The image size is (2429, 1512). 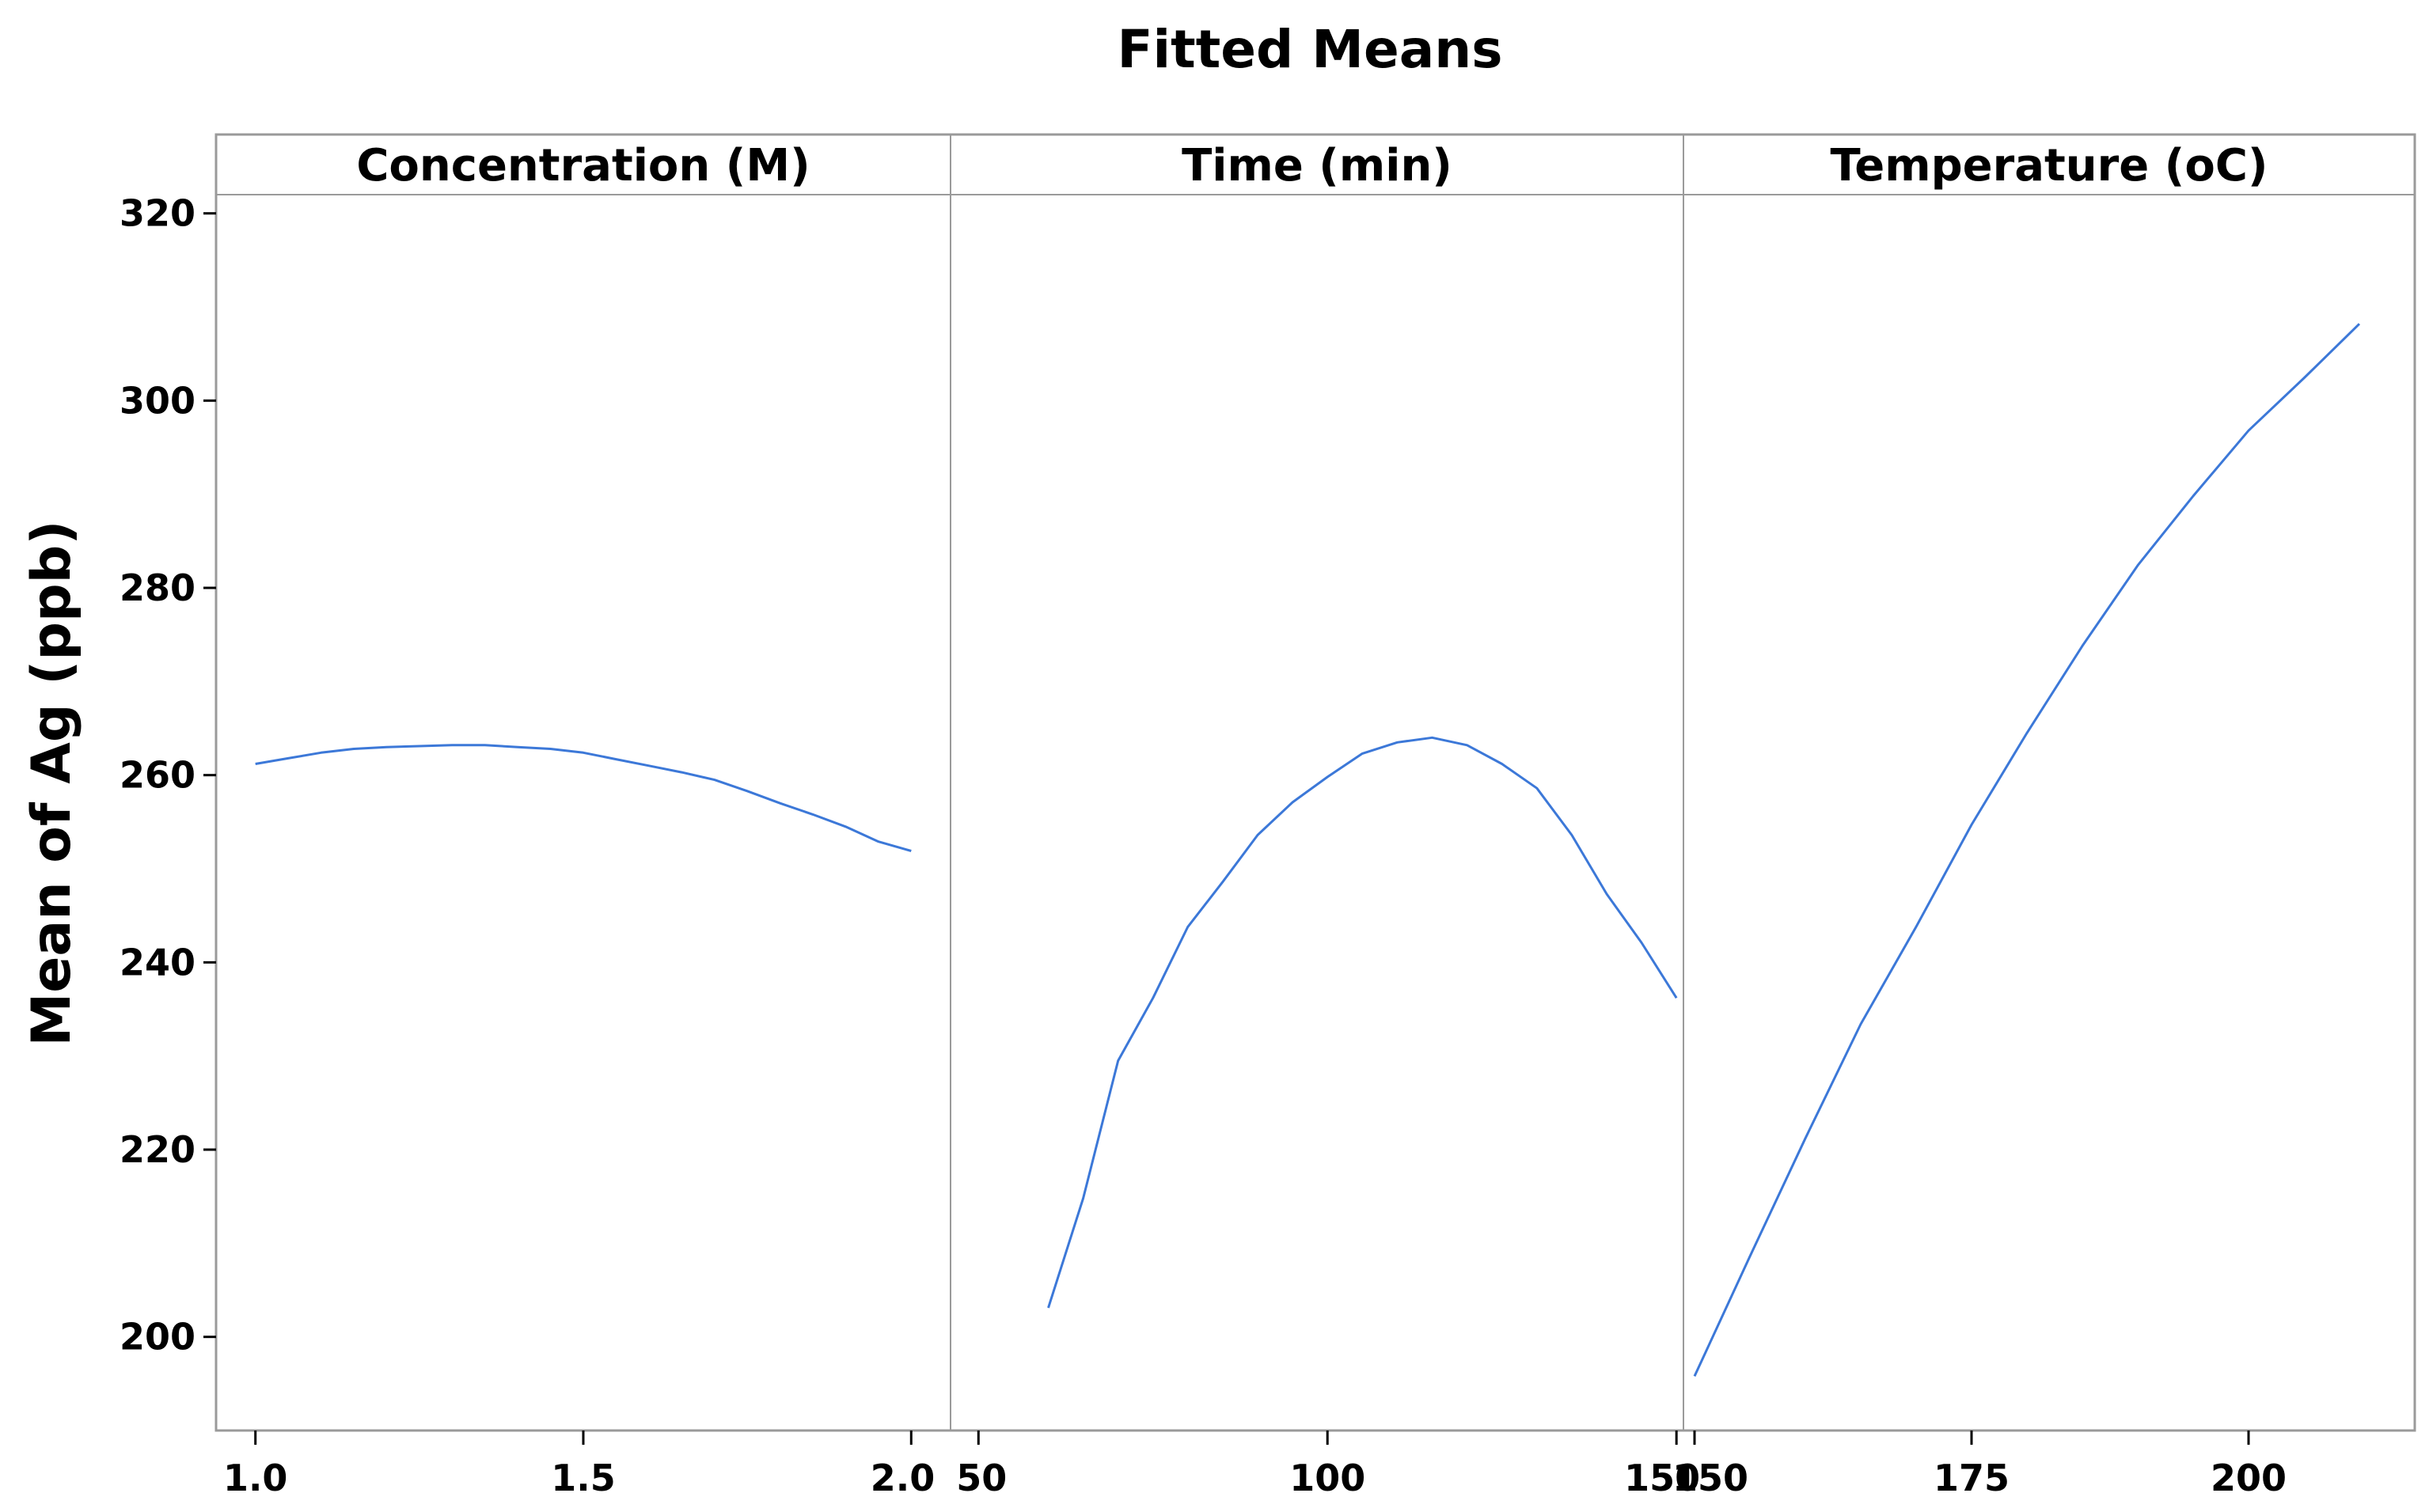 What do you see at coordinates (1327, 1478) in the screenshot?
I see `x-tick-label: 100` at bounding box center [1327, 1478].